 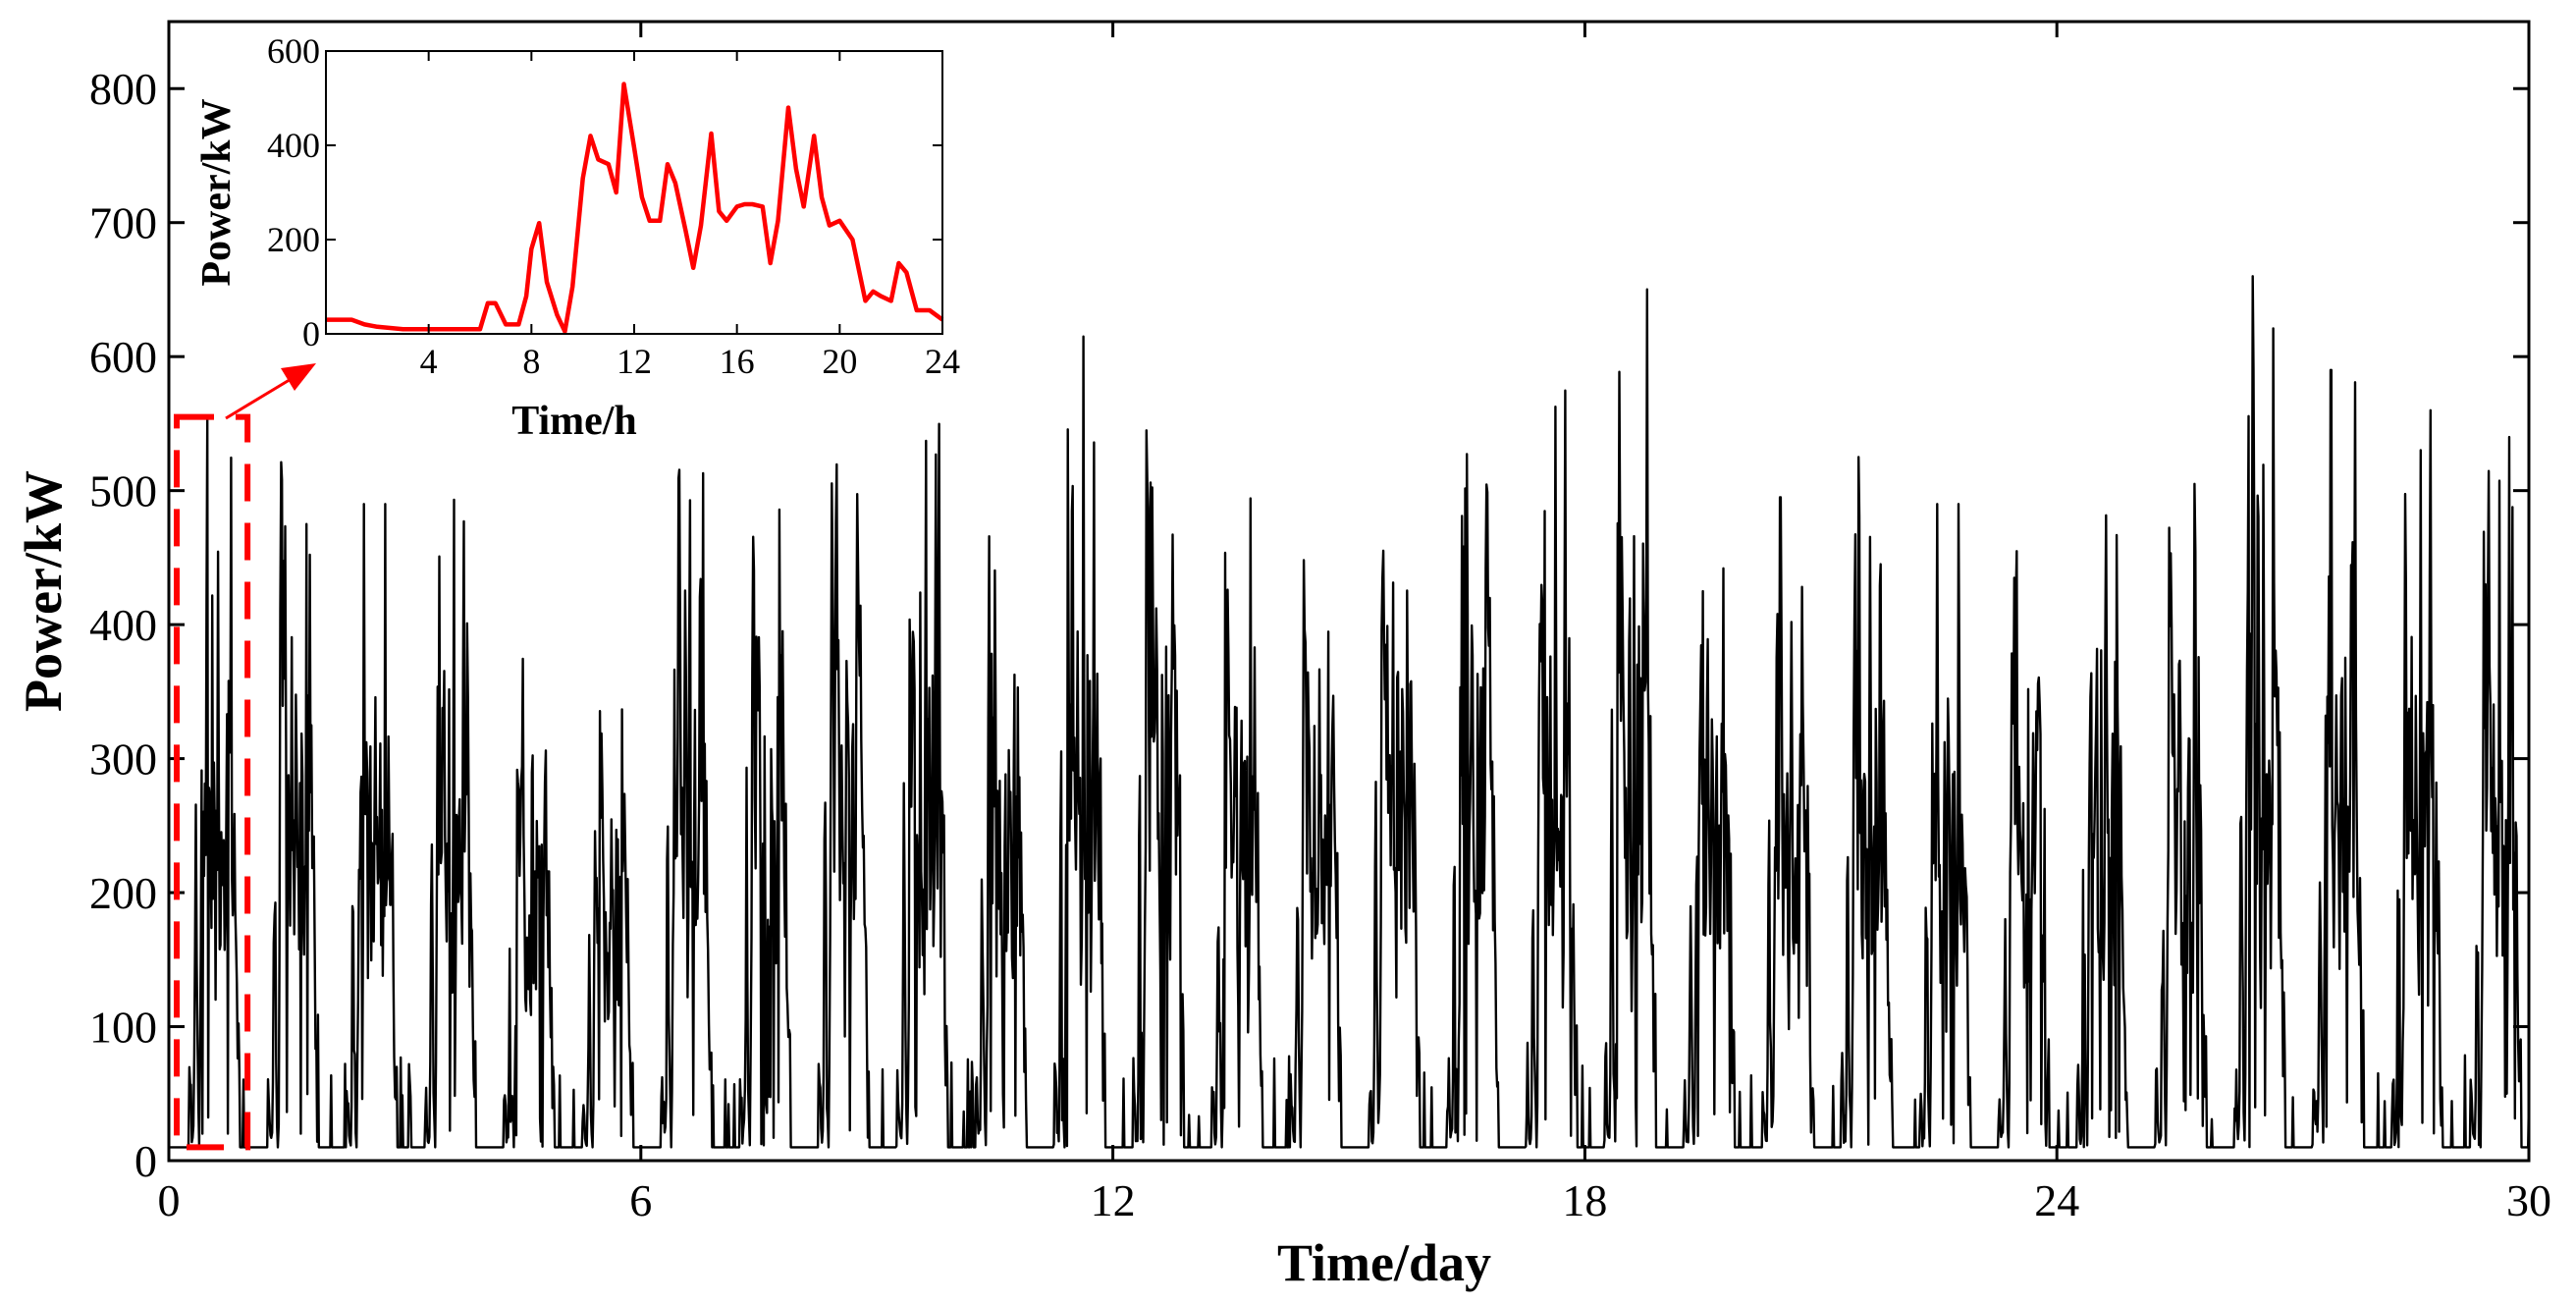 I want to click on inset-y-axis-title: Power/kW, so click(x=217, y=192).